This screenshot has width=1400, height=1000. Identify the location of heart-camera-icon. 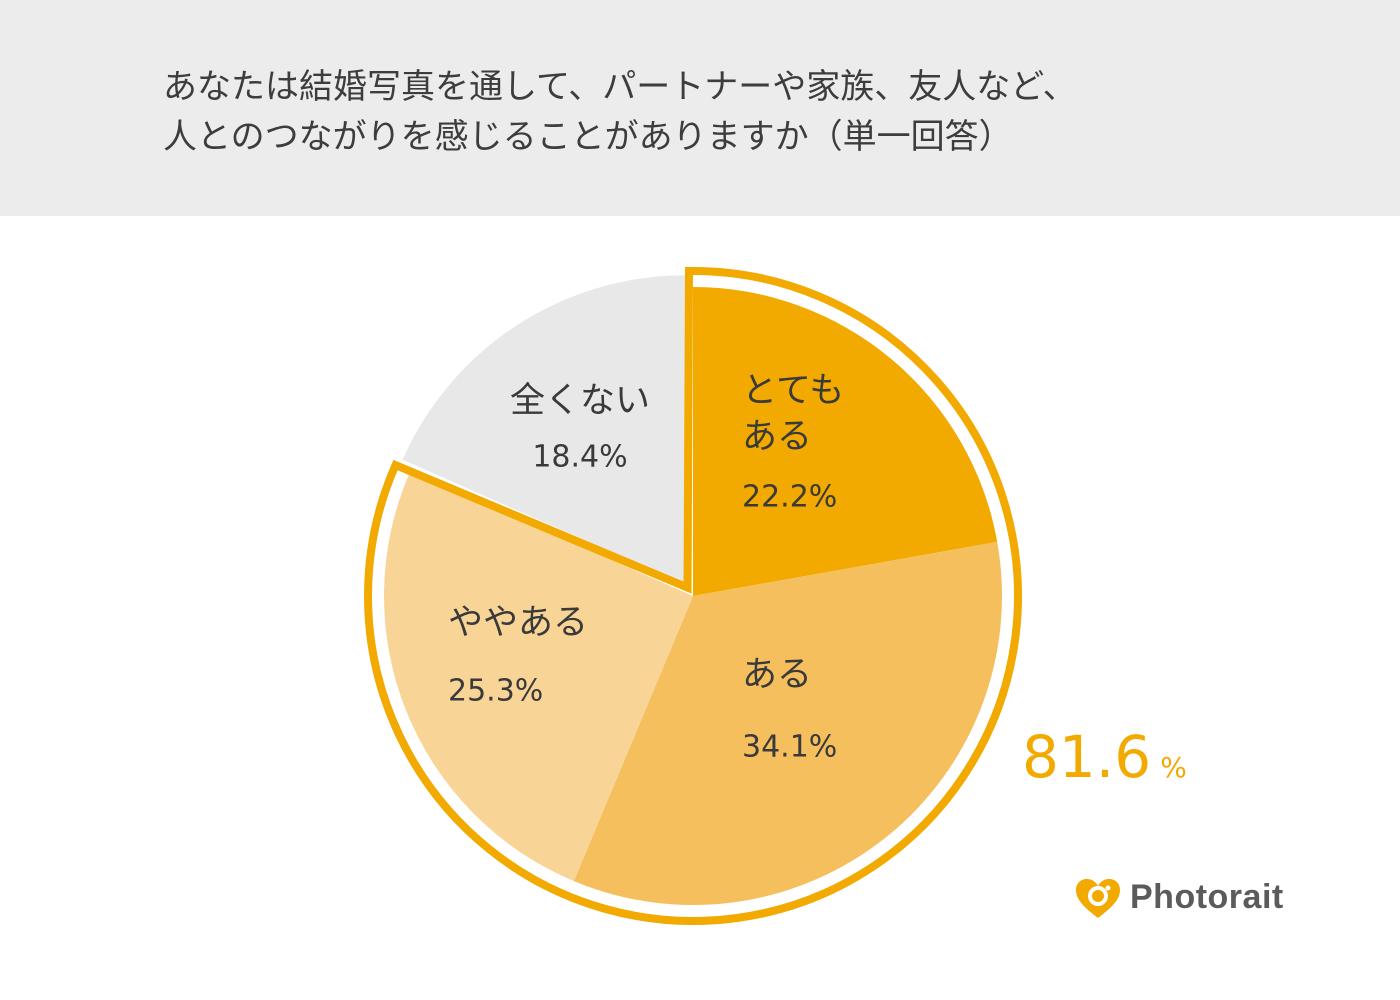
(1098, 898).